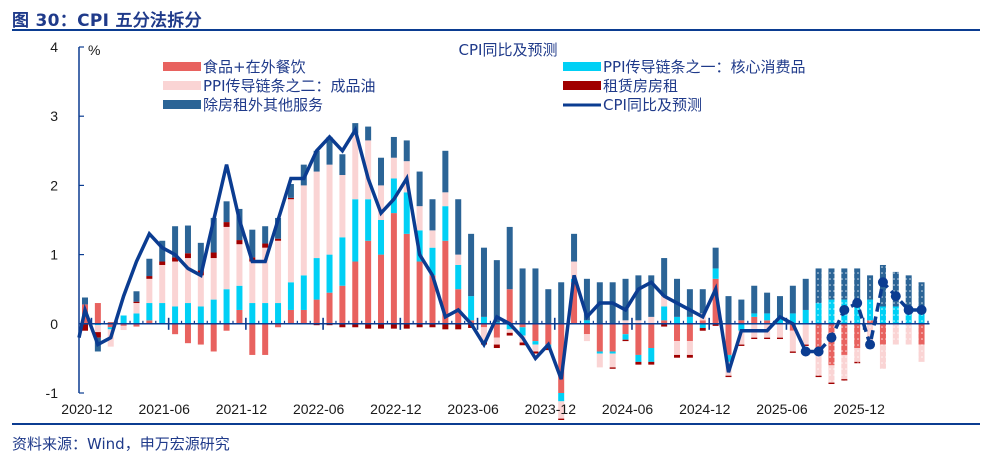 This screenshot has width=994, height=459. What do you see at coordinates (54, 255) in the screenshot?
I see `y-tick-label: 1` at bounding box center [54, 255].